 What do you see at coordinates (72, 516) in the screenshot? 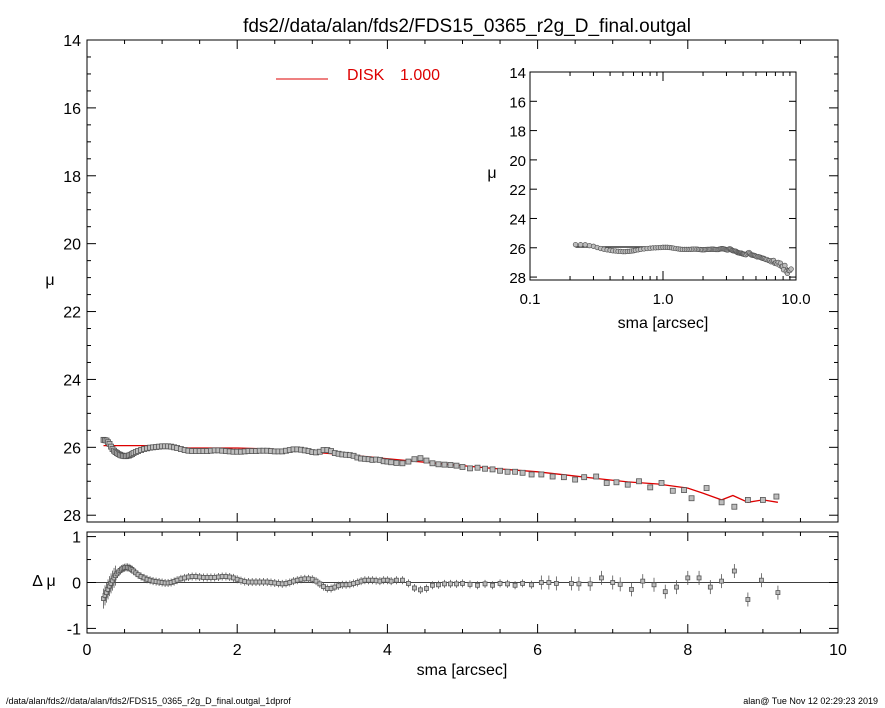
I see `main-y-tick-label: 28` at bounding box center [72, 516].